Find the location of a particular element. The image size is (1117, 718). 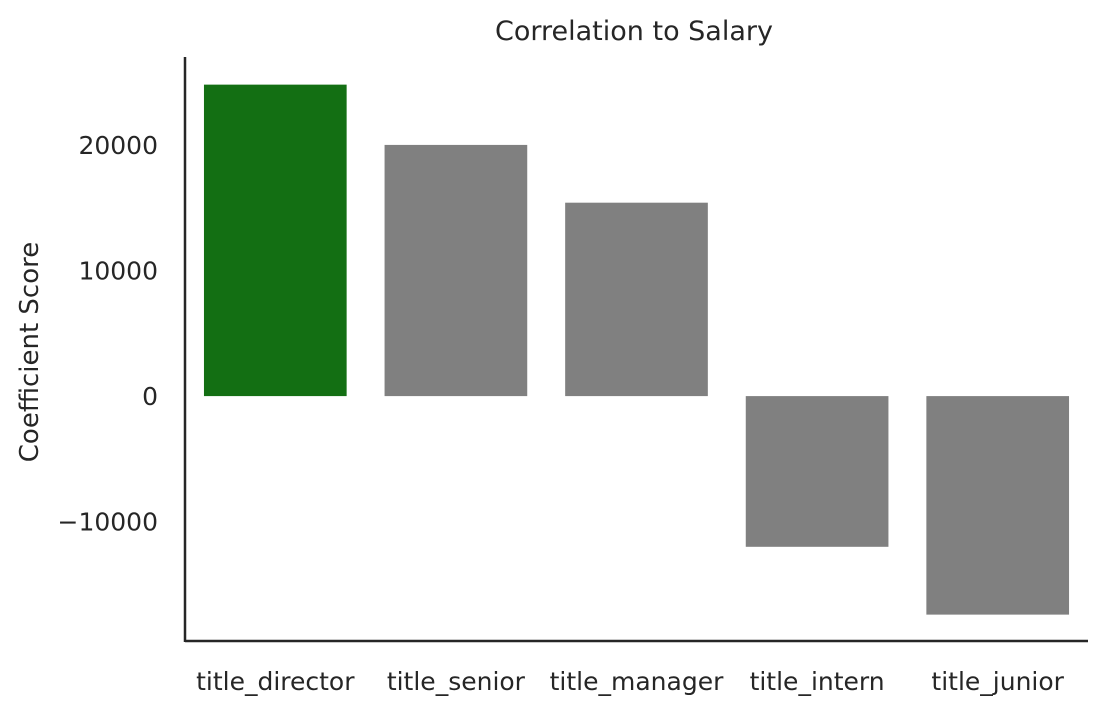

y-tick-label: 10000 is located at coordinates (118, 271).